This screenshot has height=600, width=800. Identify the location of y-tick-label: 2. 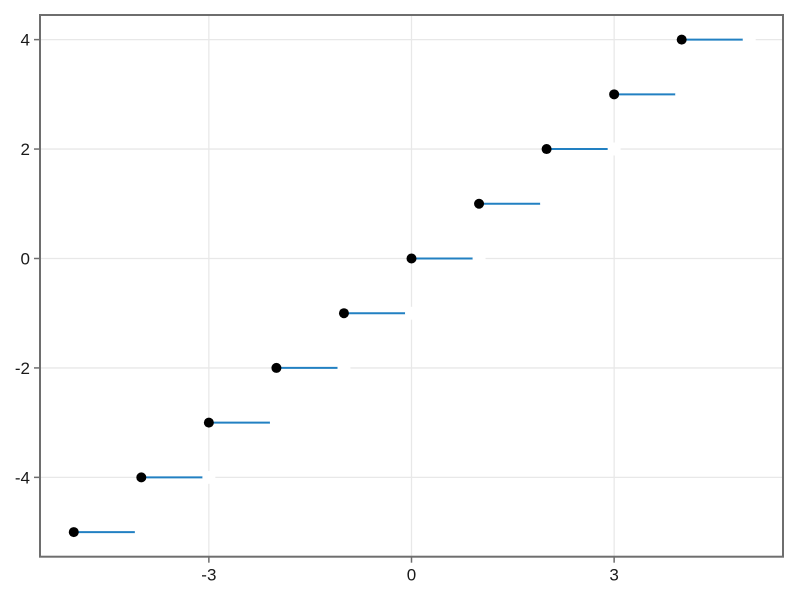
(25, 149).